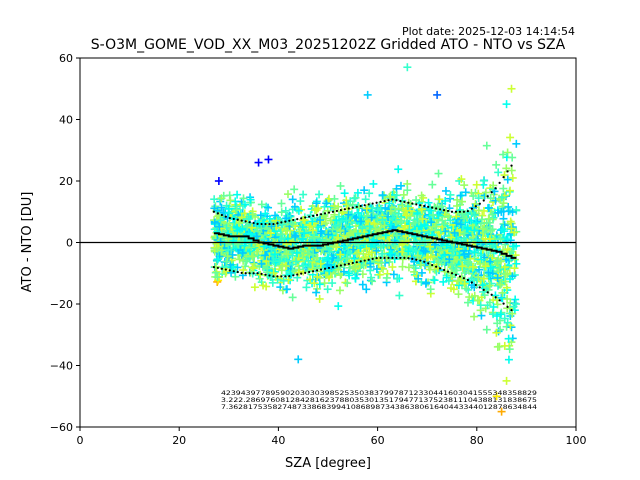 This screenshot has width=640, height=480. I want to click on y-tick-label: 20, so click(66, 181).